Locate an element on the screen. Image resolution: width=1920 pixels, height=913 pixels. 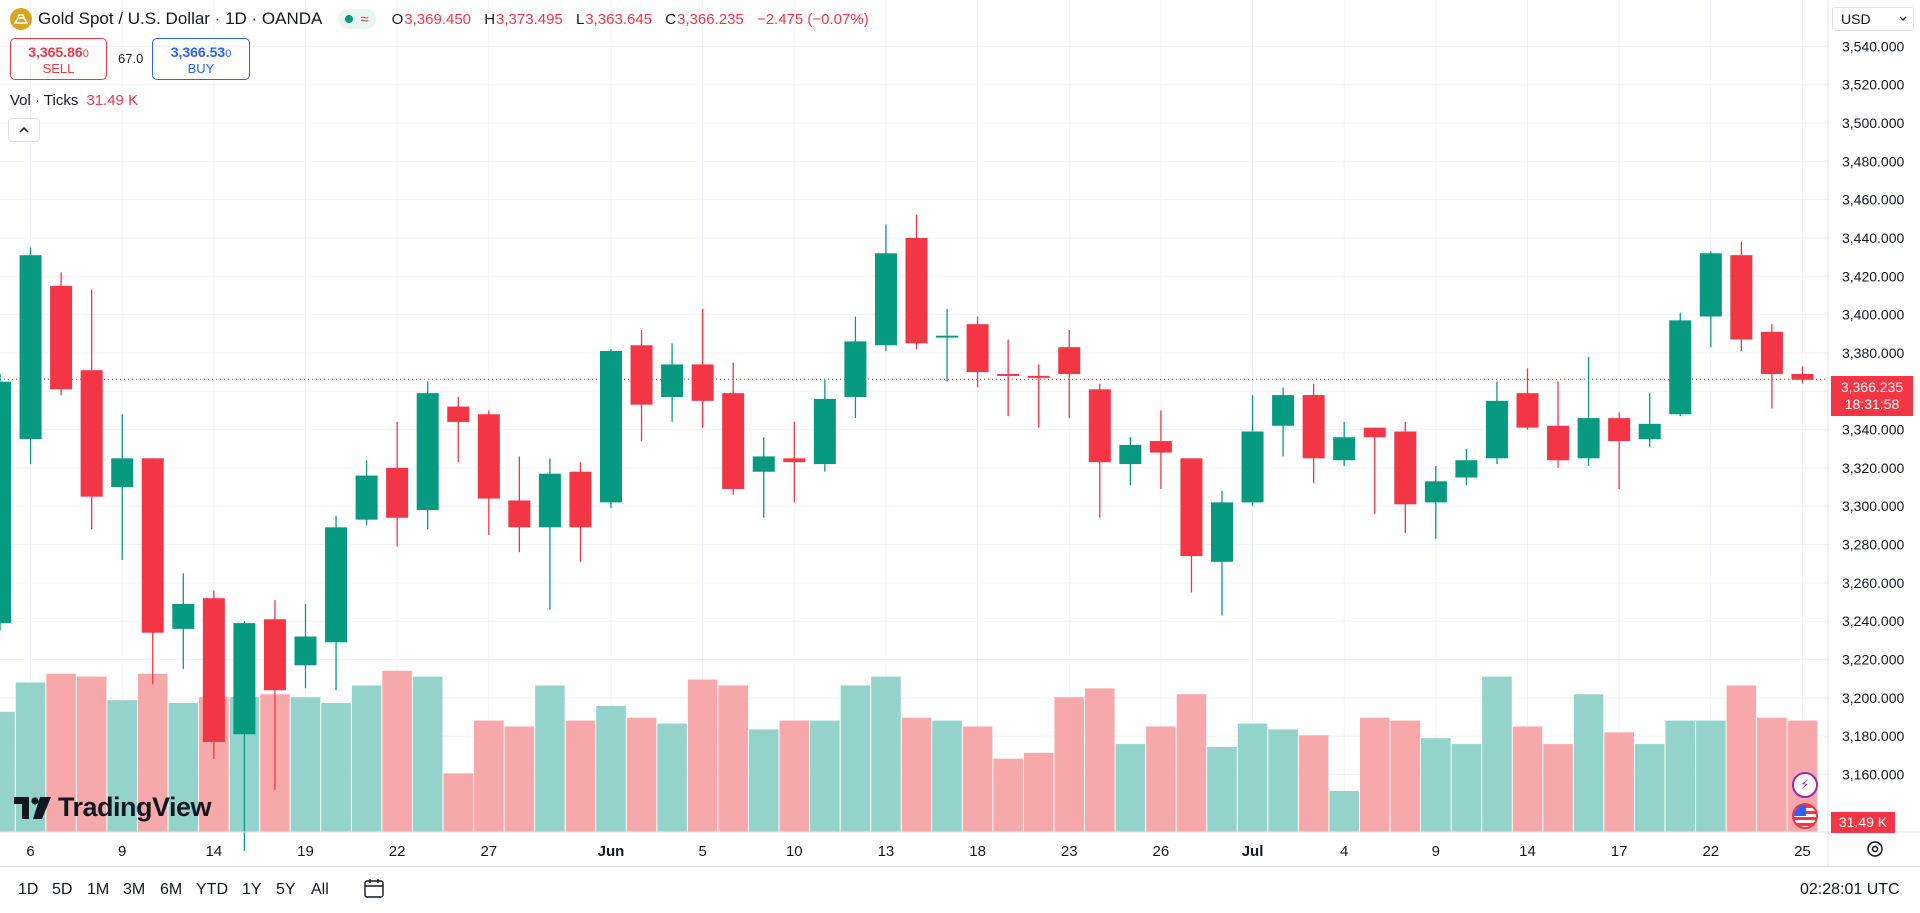
chevron-up-icon is located at coordinates (24, 129).